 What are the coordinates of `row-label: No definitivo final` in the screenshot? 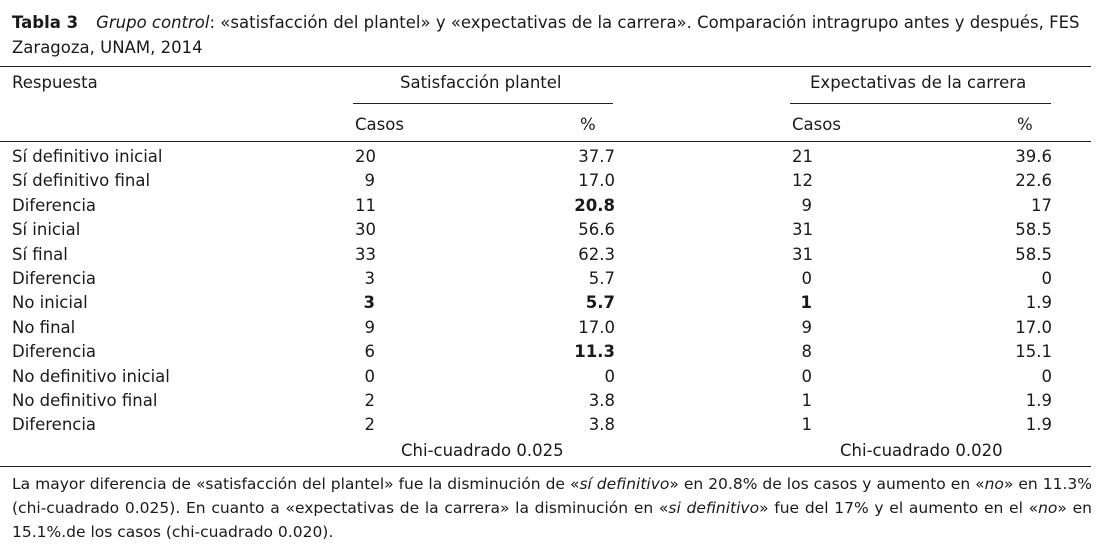 It's located at (85, 400).